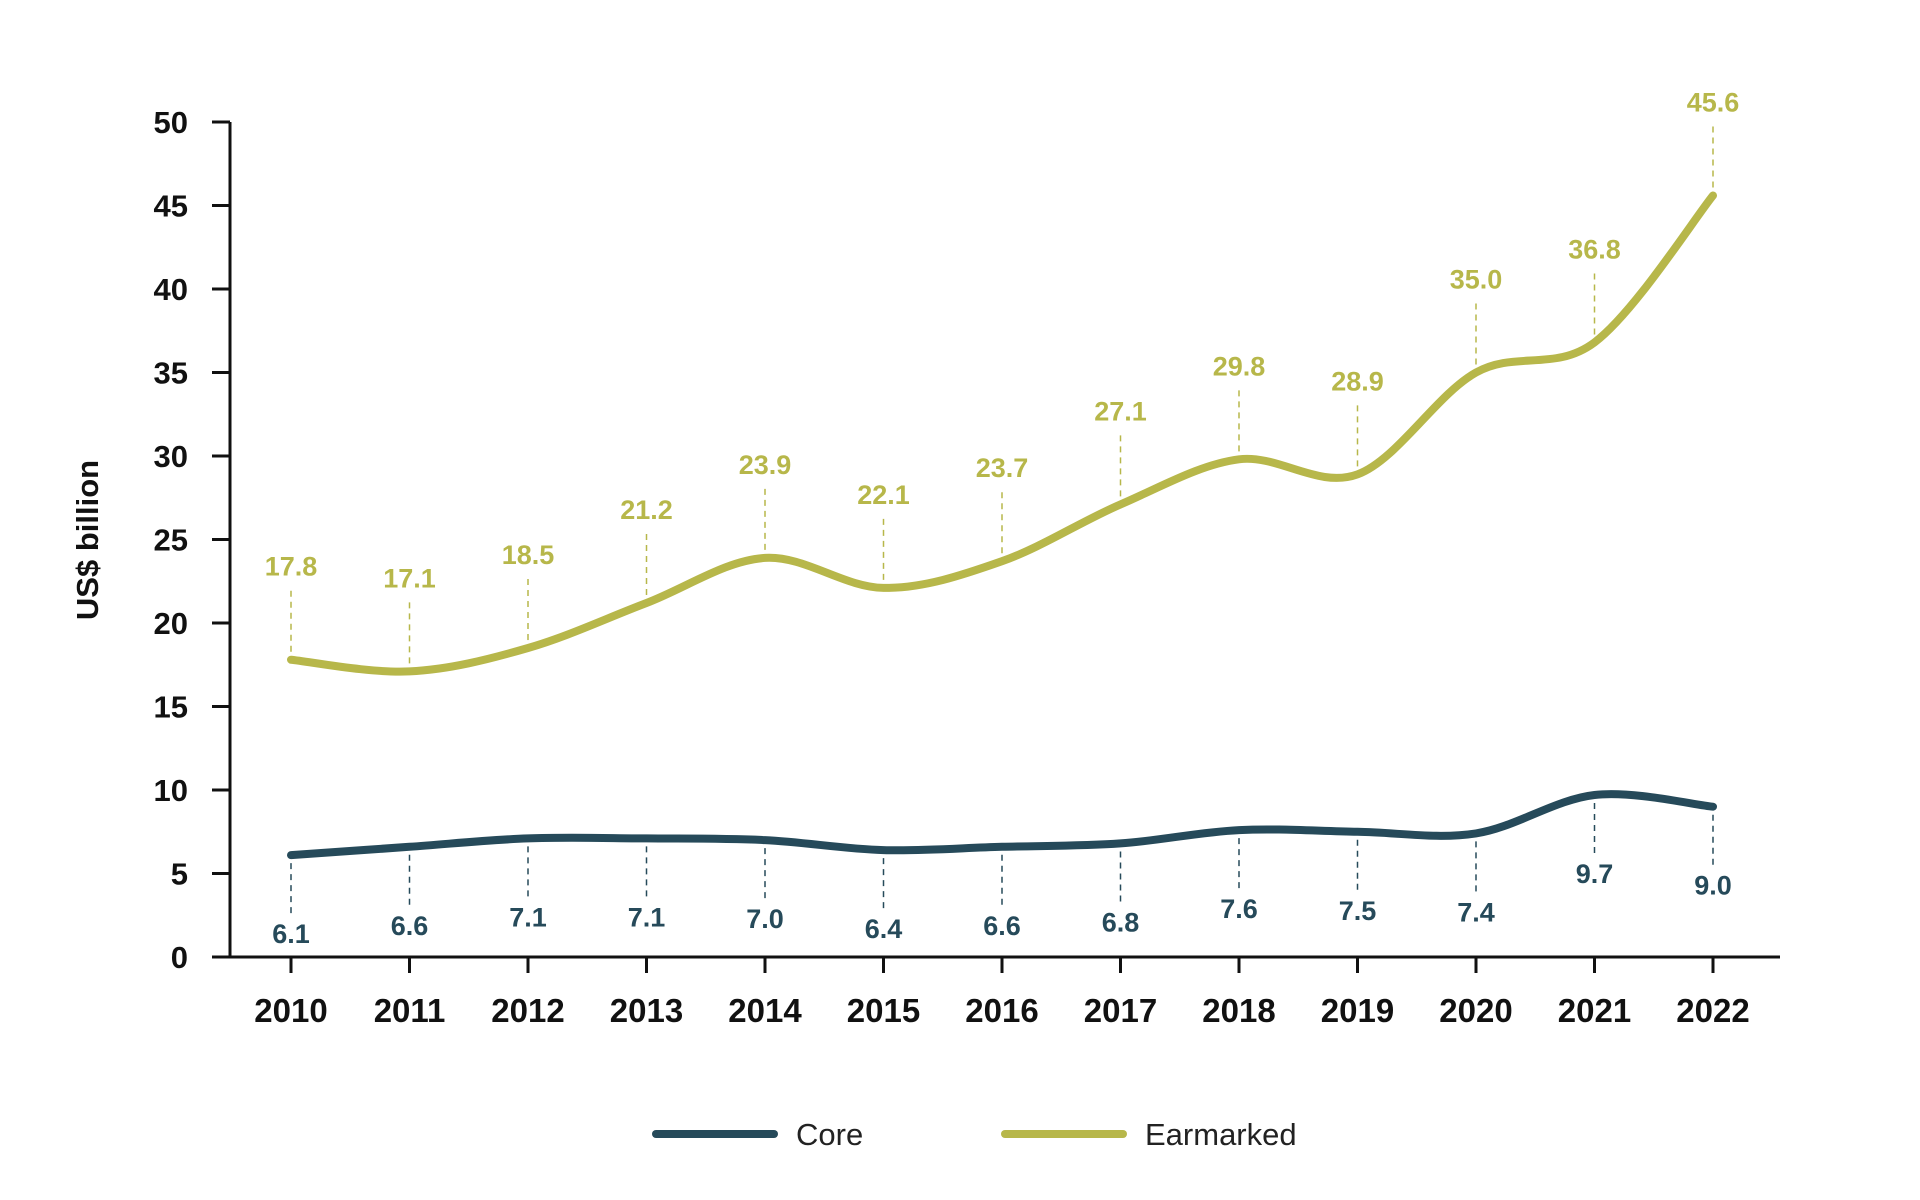 This screenshot has height=1200, width=1920. Describe the element at coordinates (1712, 1010) in the screenshot. I see `x-tick-label: 2022` at that location.